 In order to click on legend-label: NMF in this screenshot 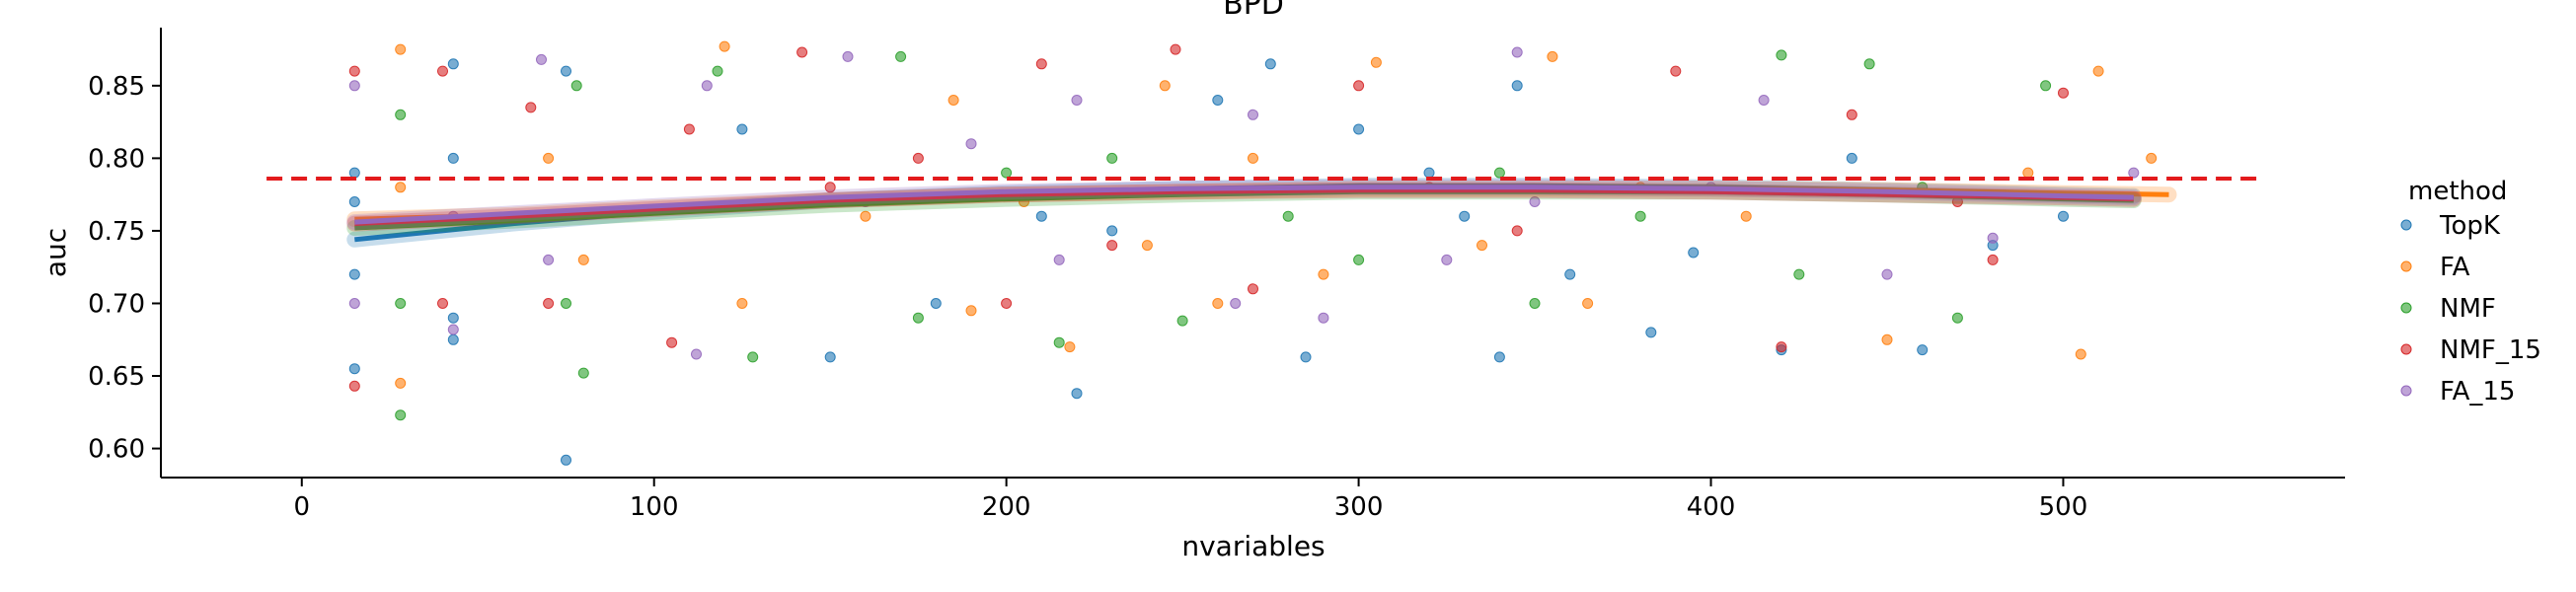, I will do `click(2468, 309)`.